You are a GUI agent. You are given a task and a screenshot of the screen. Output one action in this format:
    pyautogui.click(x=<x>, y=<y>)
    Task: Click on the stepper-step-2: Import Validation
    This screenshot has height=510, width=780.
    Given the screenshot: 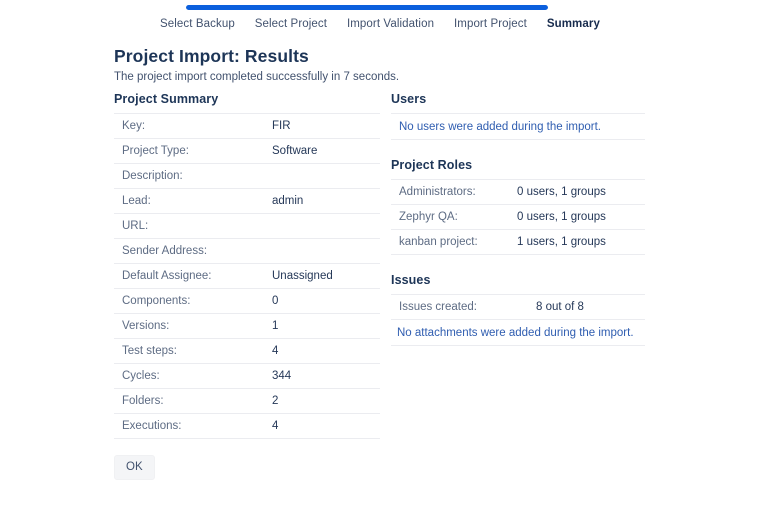 What is the action you would take?
    pyautogui.click(x=390, y=24)
    